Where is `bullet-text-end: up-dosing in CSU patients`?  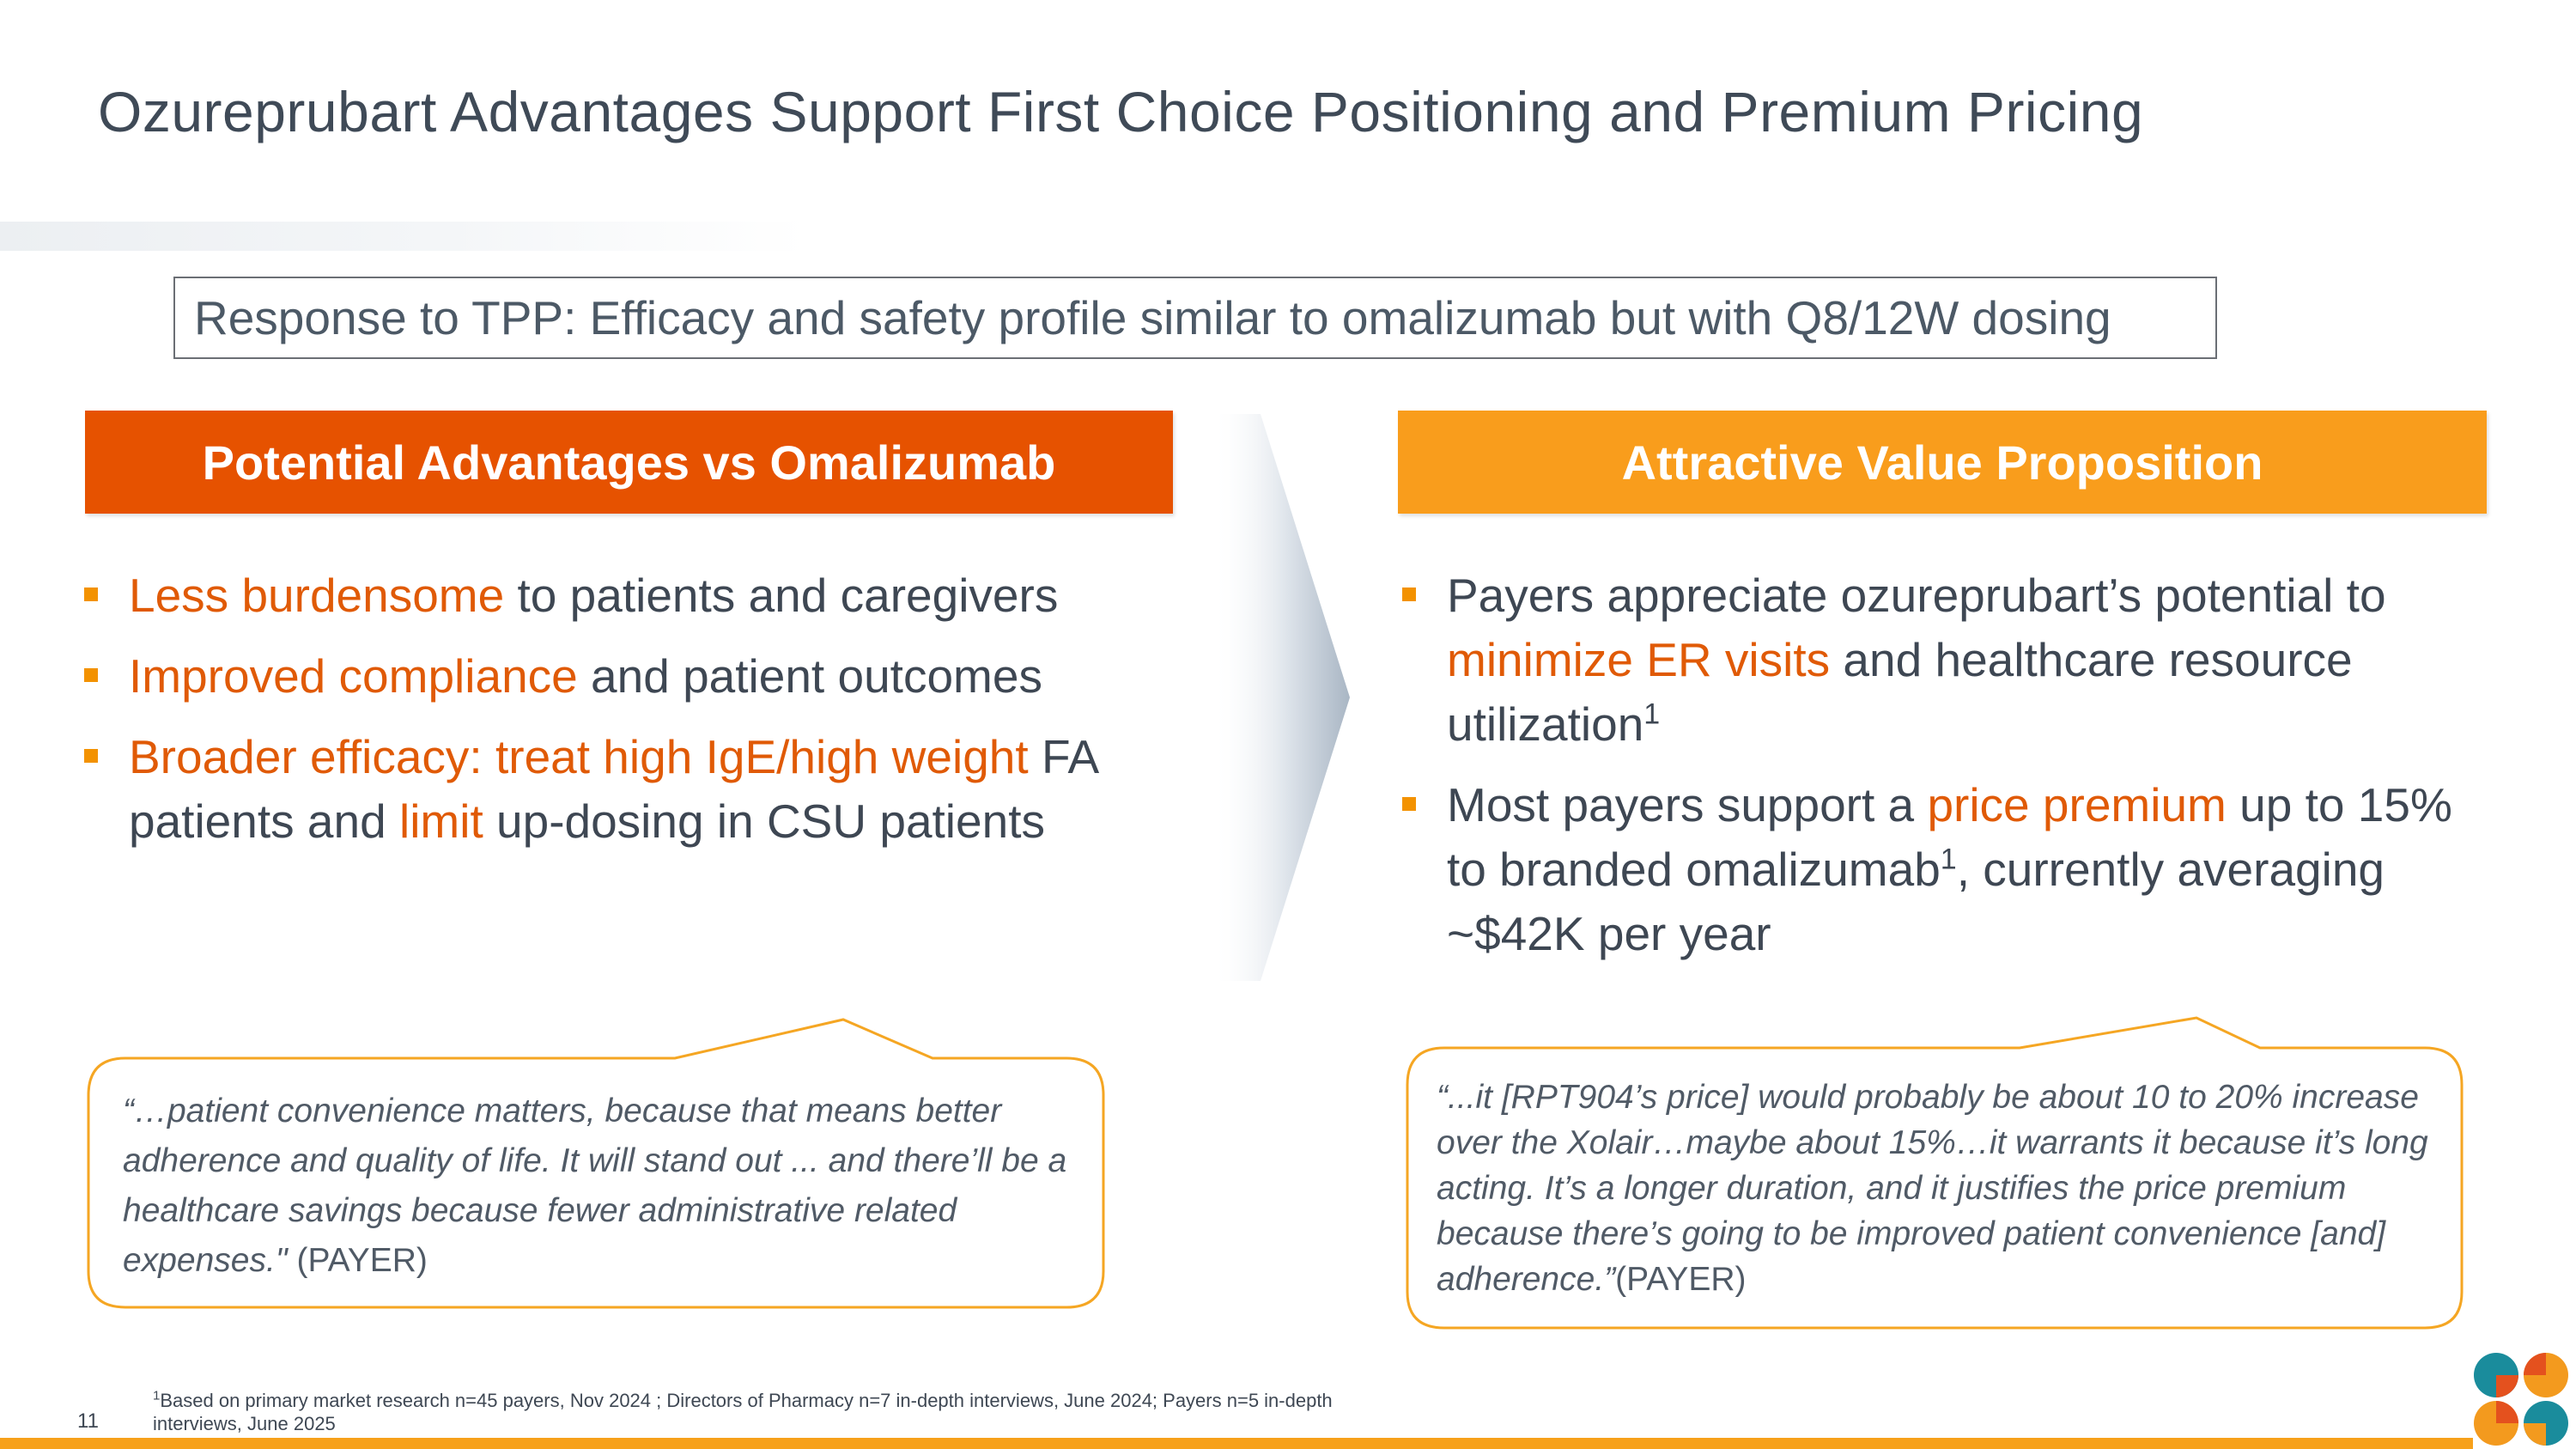 bullet-text-end: up-dosing in CSU patients is located at coordinates (764, 821).